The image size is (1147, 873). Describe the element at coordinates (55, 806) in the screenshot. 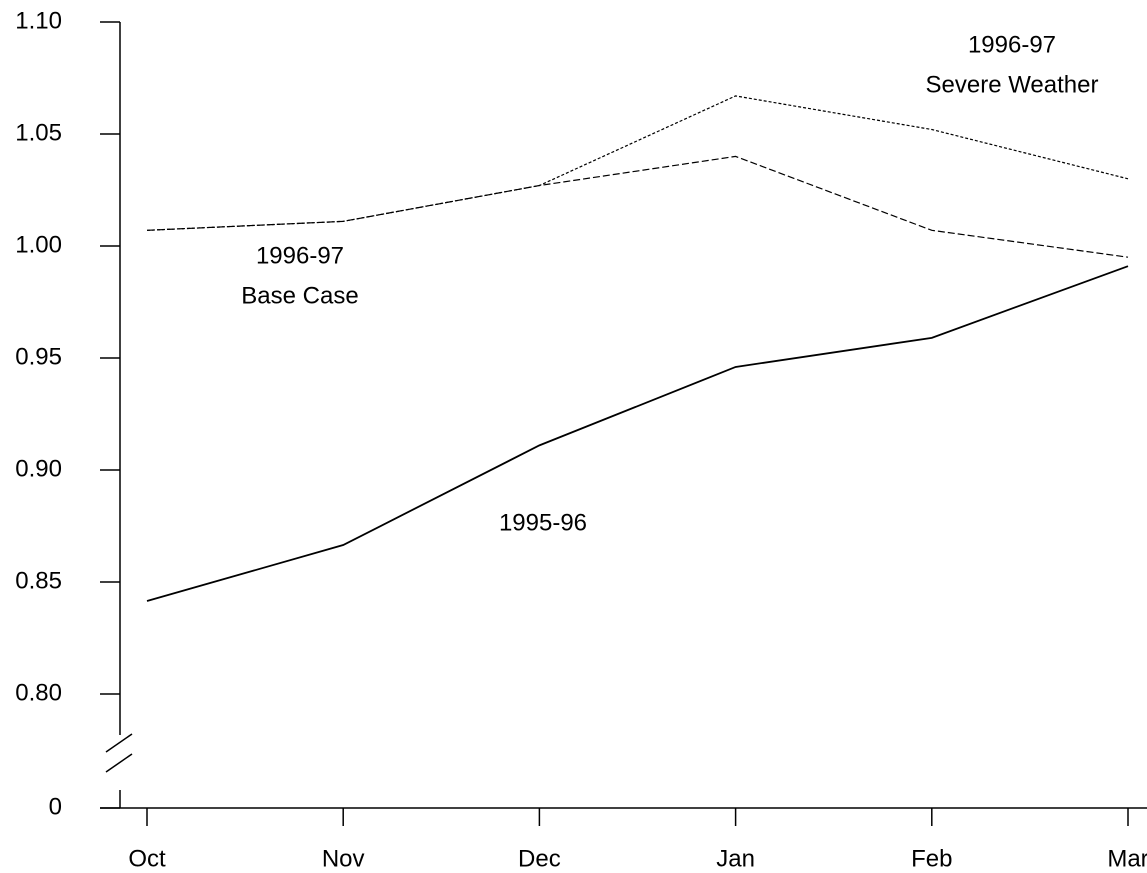

I see `y-tick-label: 0` at that location.